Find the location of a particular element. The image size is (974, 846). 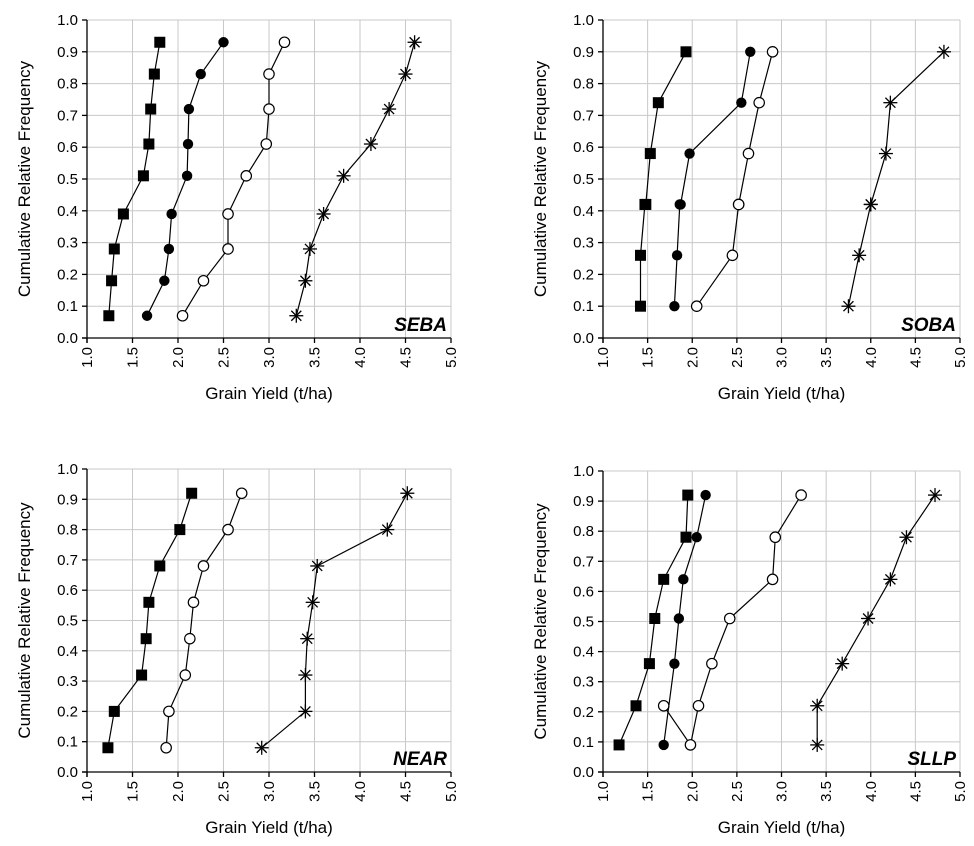

x-tick-label: 4.5 is located at coordinates (915, 357).